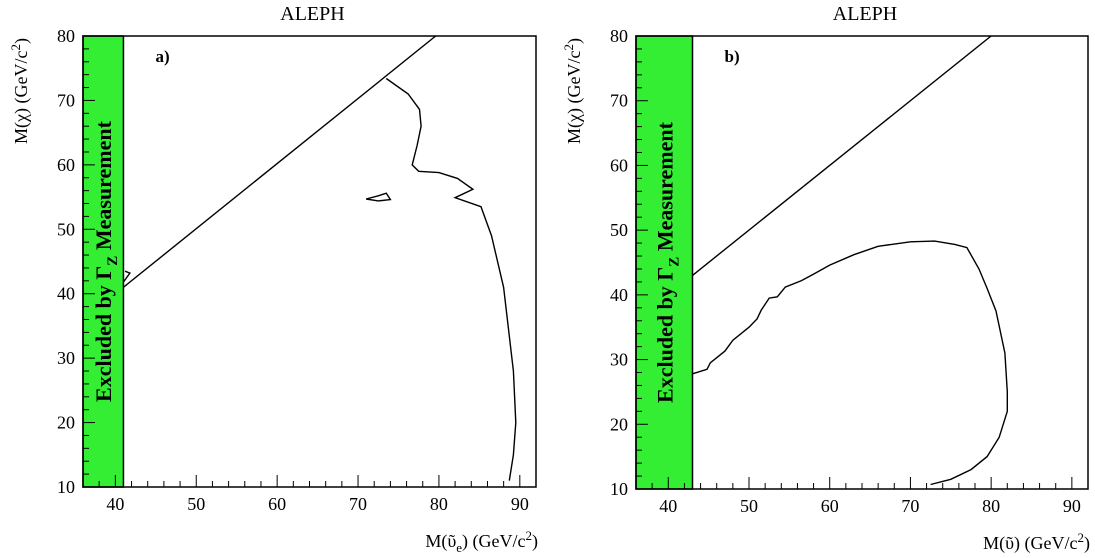  Describe the element at coordinates (481, 541) in the screenshot. I see `x-axis-label: M(ῦe) (GeV/c2)` at that location.